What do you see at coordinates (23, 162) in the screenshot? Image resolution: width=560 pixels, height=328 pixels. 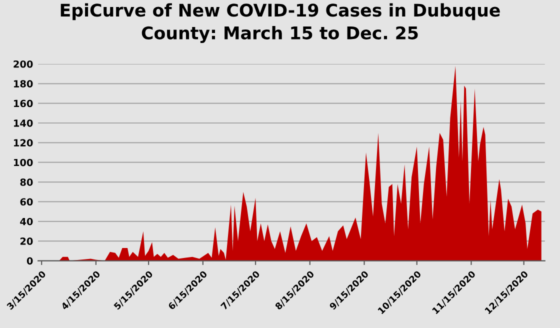 I see `y-tick-label: 100` at bounding box center [23, 162].